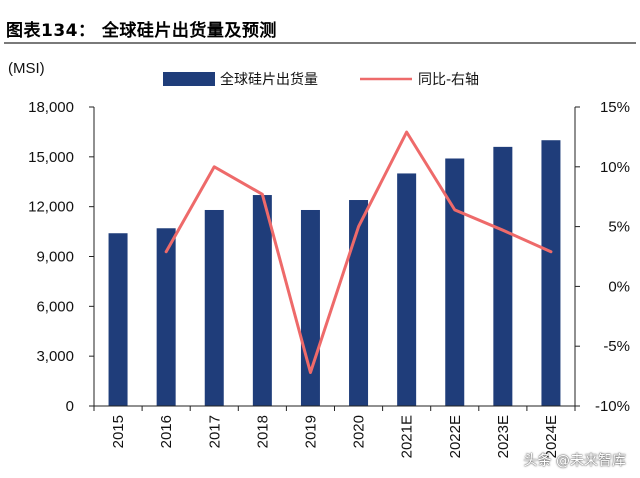  I want to click on left-tick-label: 3,000, so click(55, 356).